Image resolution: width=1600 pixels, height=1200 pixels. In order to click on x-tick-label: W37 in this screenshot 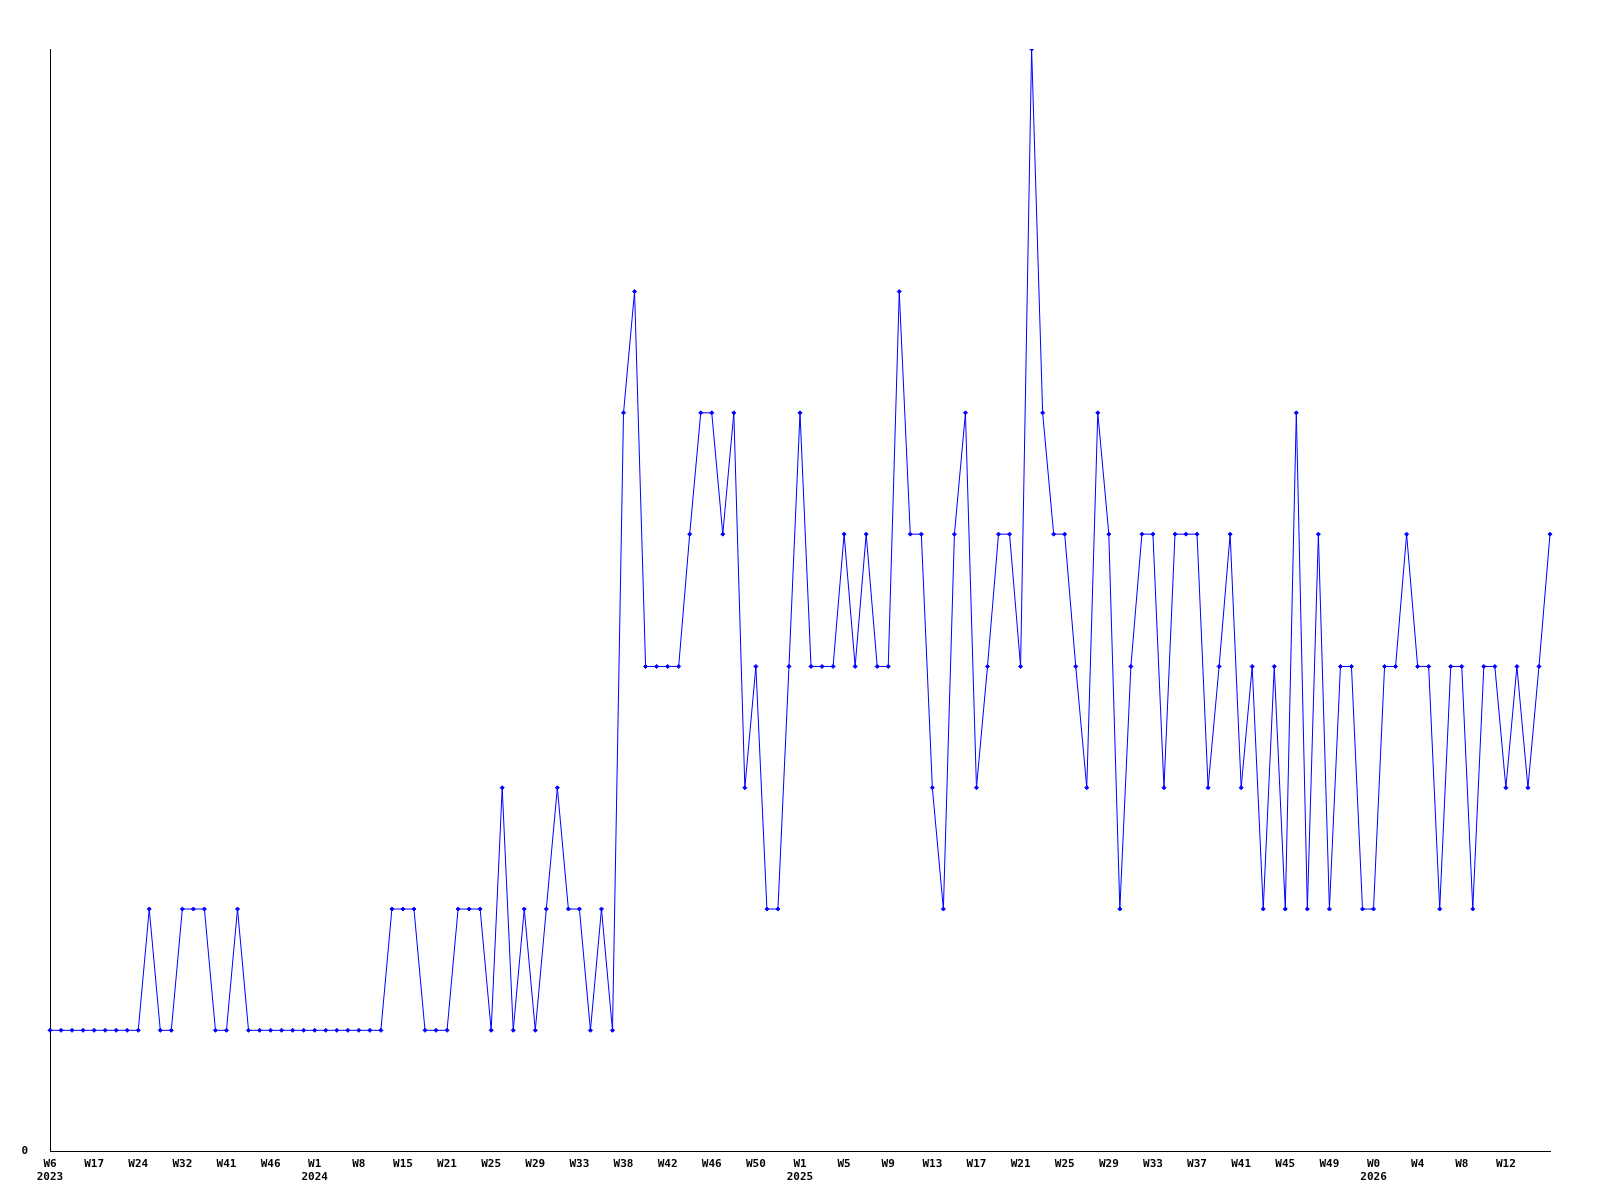, I will do `click(1197, 1164)`.